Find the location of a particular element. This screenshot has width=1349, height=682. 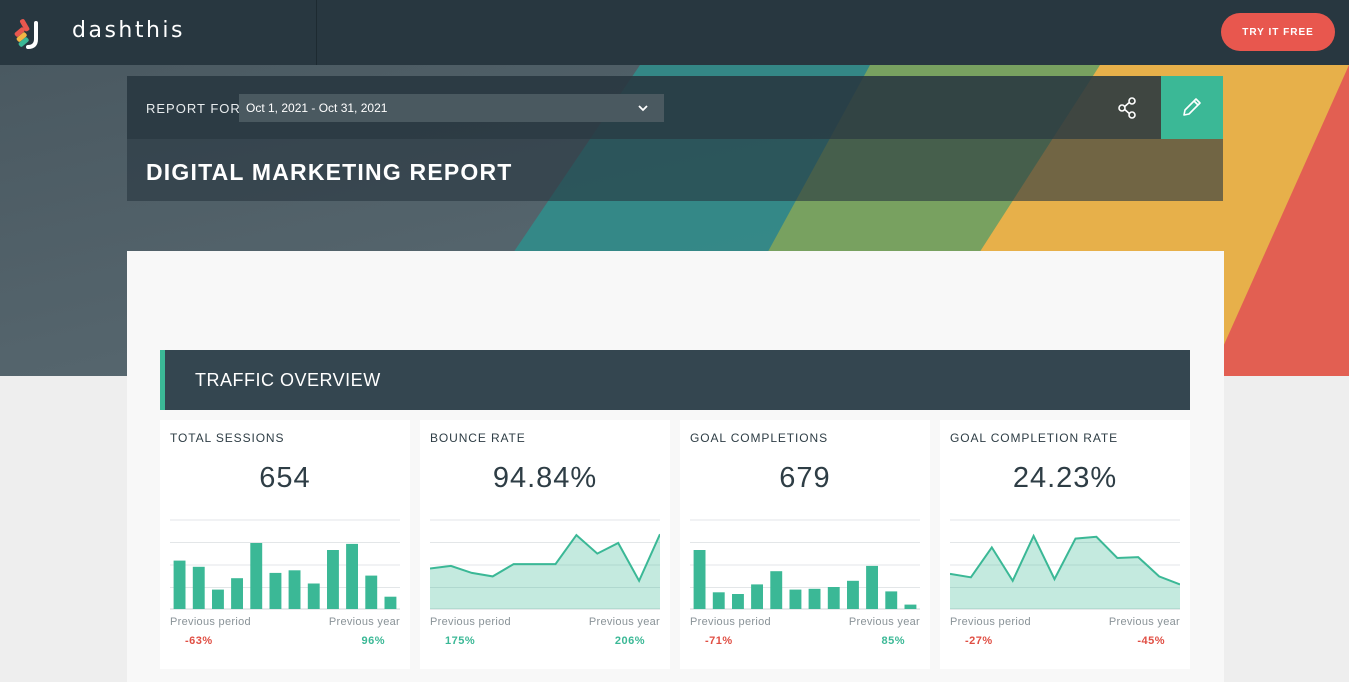

widget-value: 654 is located at coordinates (285, 478).